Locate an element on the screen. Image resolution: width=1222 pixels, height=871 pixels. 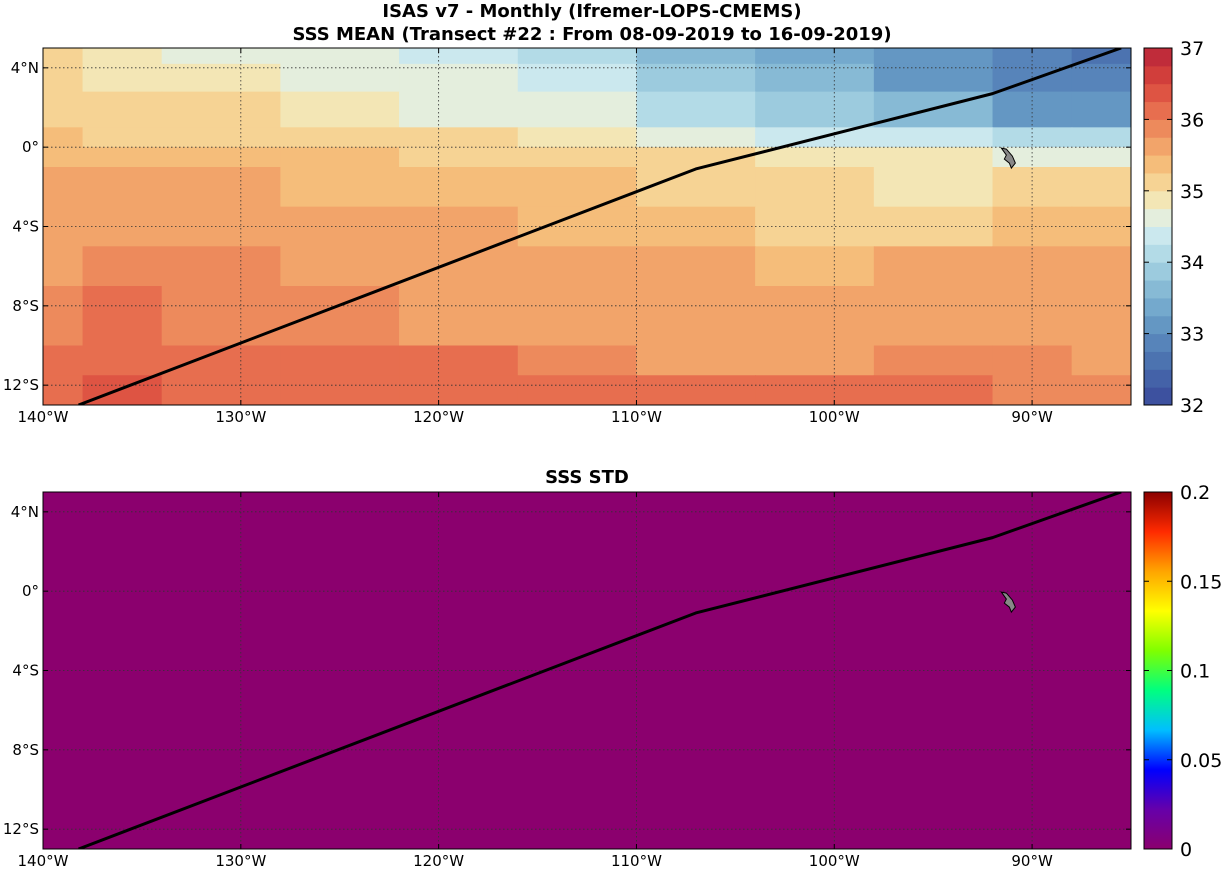
x-tick-label: 140°W is located at coordinates (43, 861).